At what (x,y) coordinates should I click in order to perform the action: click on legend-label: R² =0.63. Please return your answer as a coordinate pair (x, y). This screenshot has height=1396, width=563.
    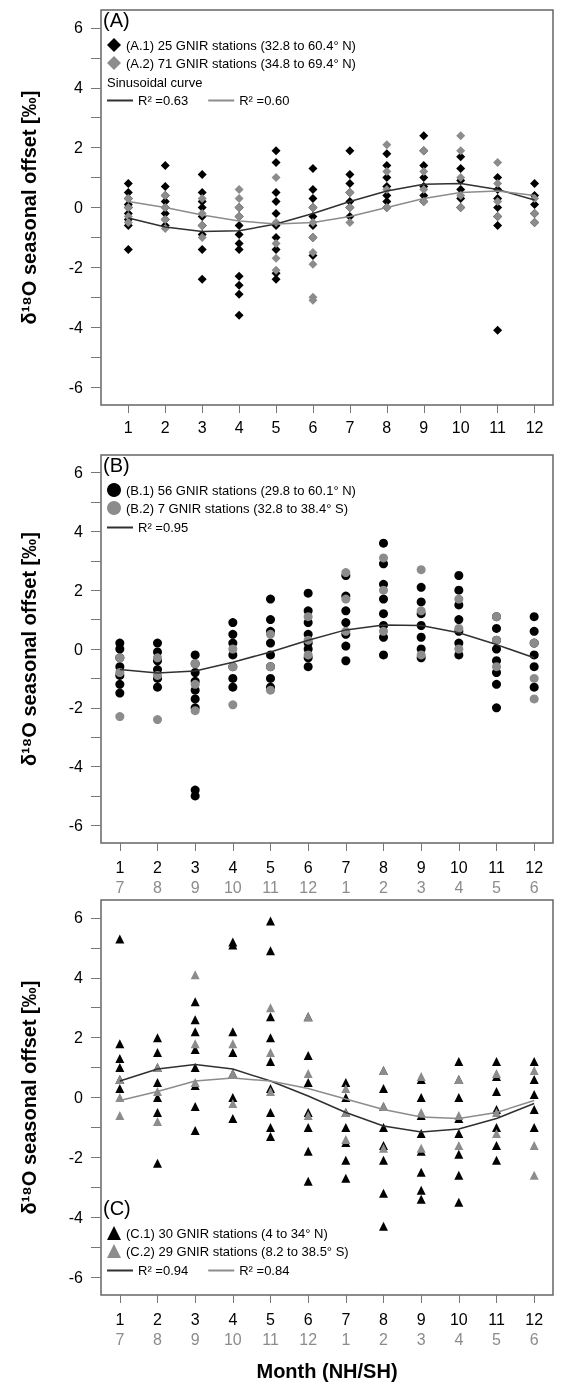
    Looking at the image, I should click on (163, 100).